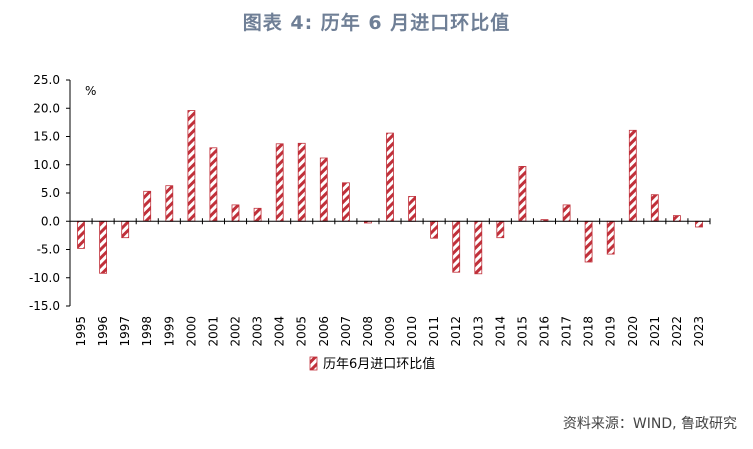 This screenshot has height=449, width=753. Describe the element at coordinates (46, 165) in the screenshot. I see `y-tick-label: 10.0` at that location.